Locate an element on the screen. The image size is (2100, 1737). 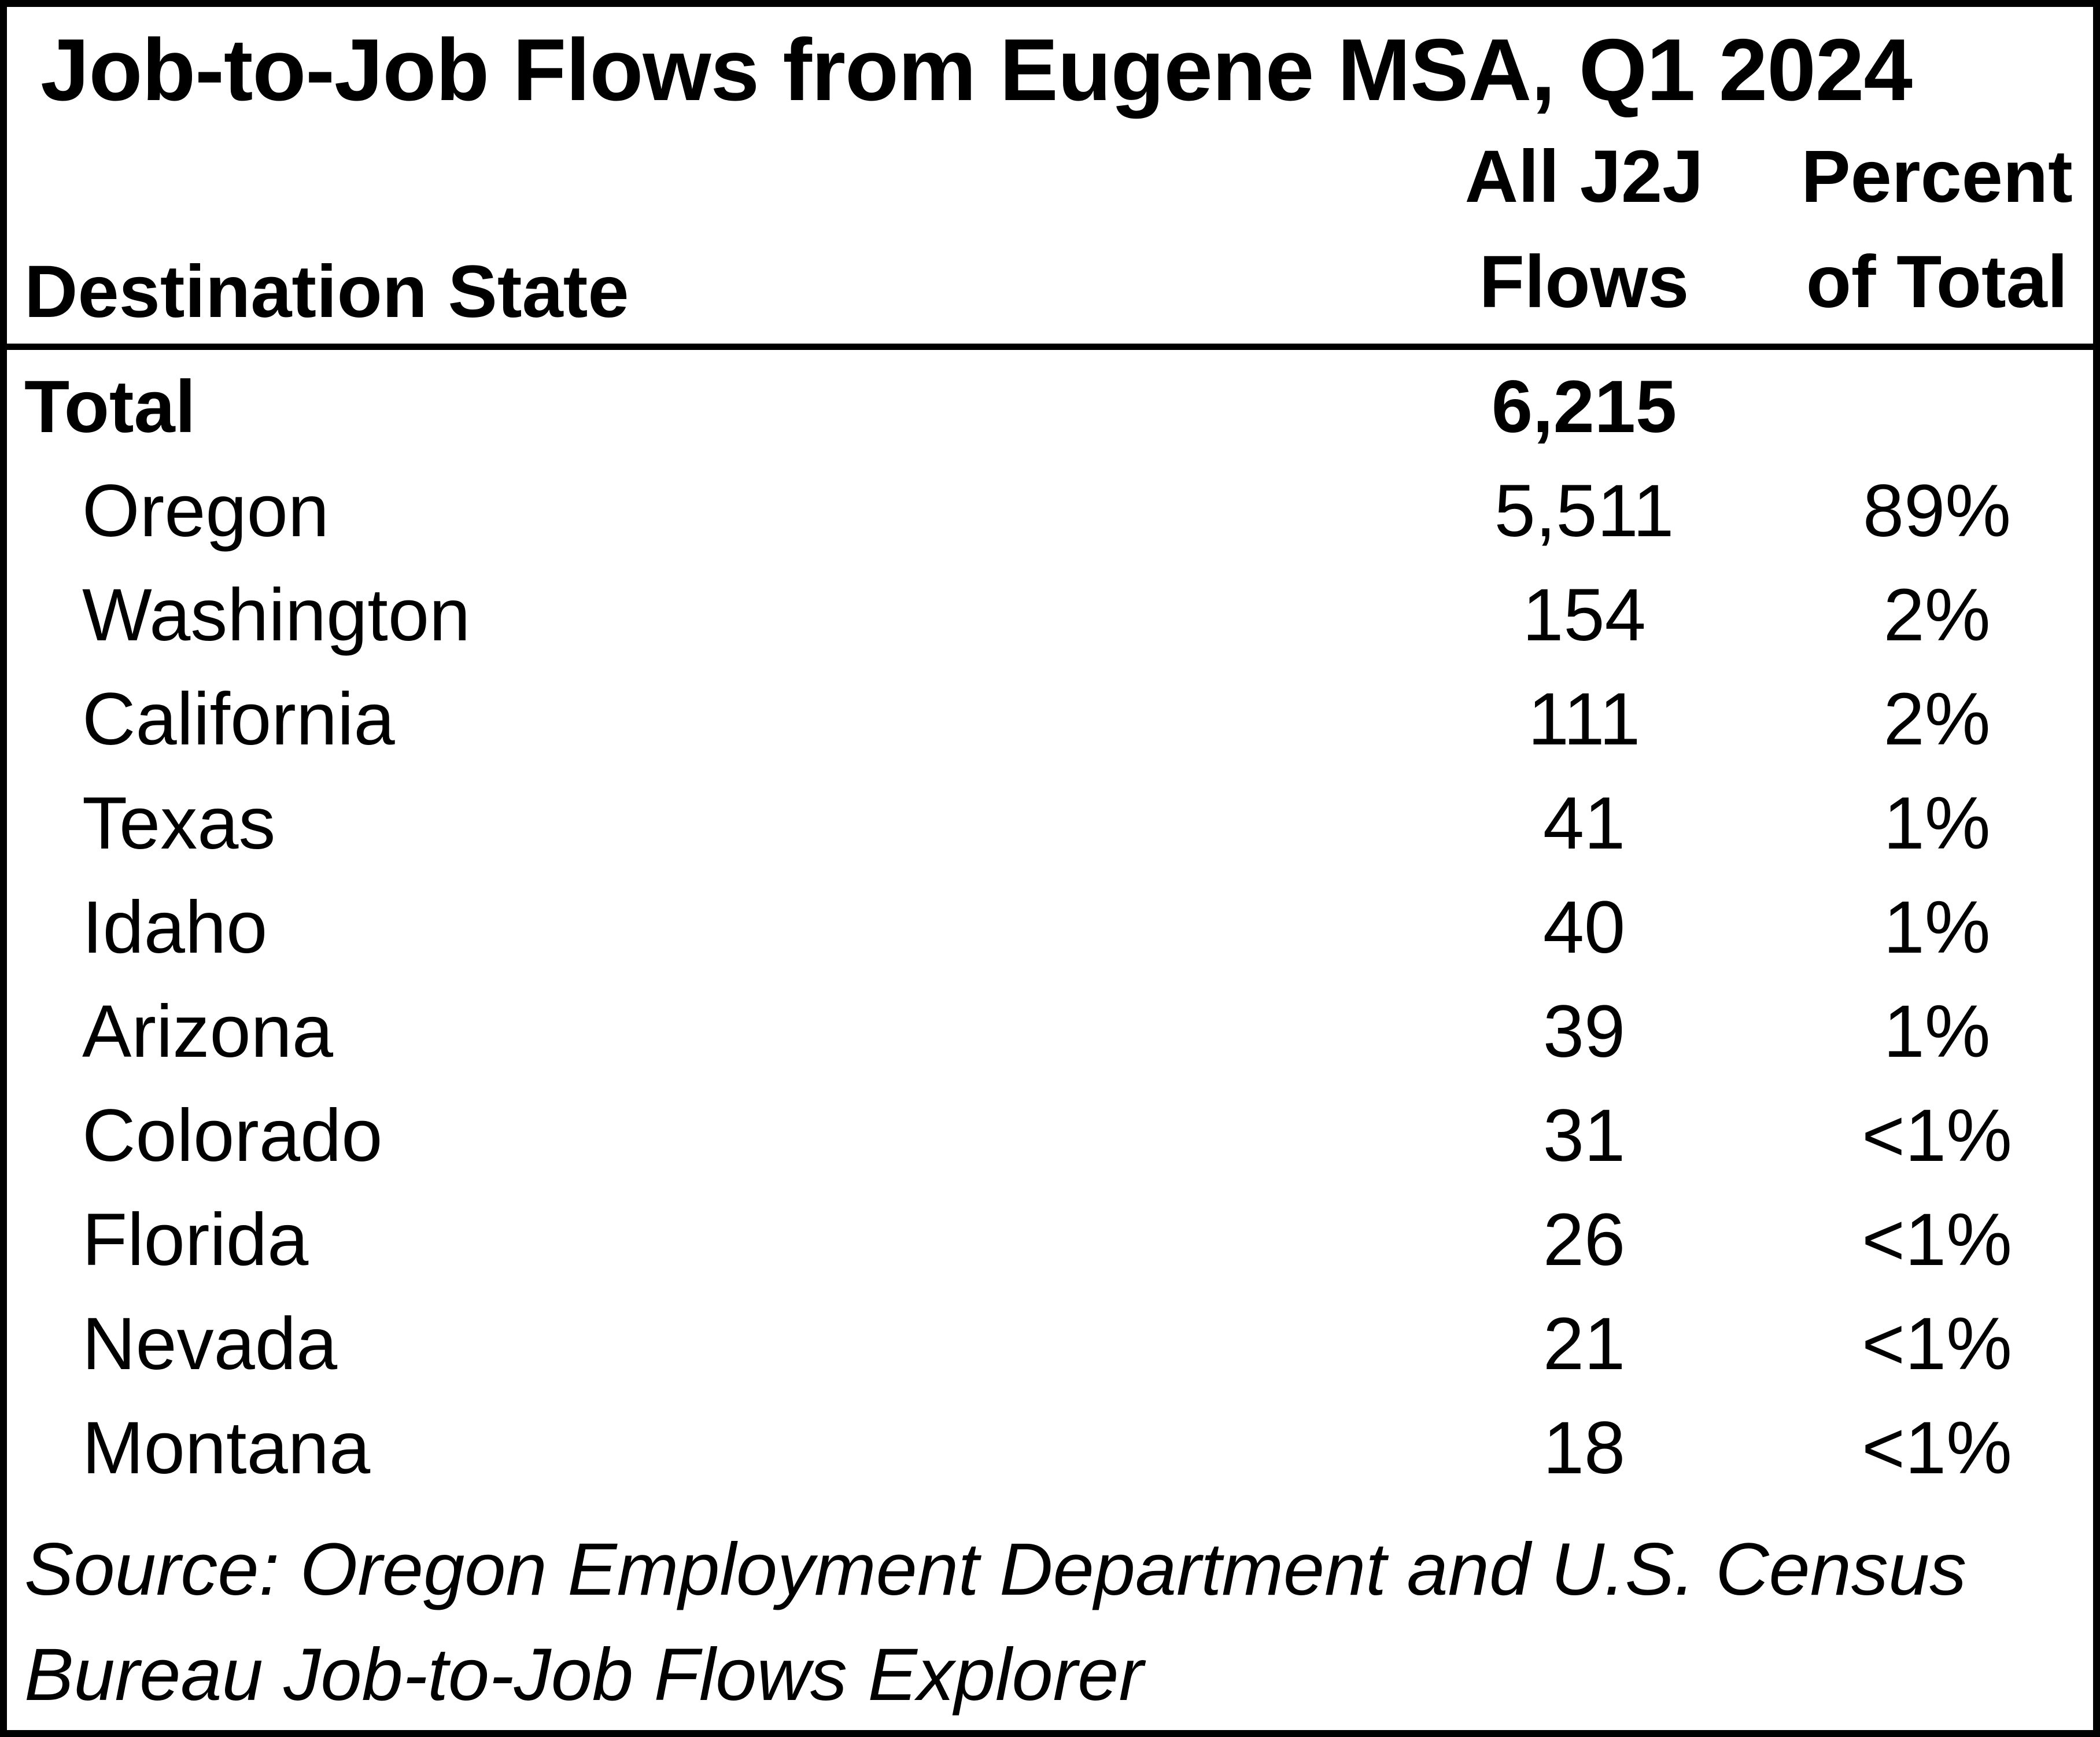
table-row: Colorado 31 <1% is located at coordinates (1050, 1135).